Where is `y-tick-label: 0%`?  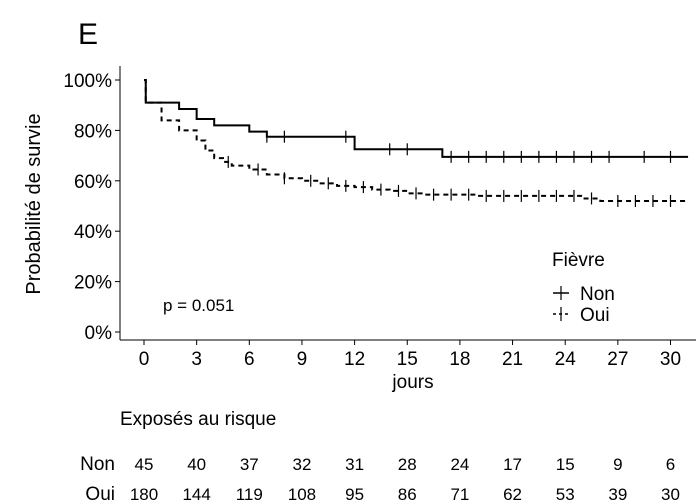 y-tick-label: 0% is located at coordinates (99, 333).